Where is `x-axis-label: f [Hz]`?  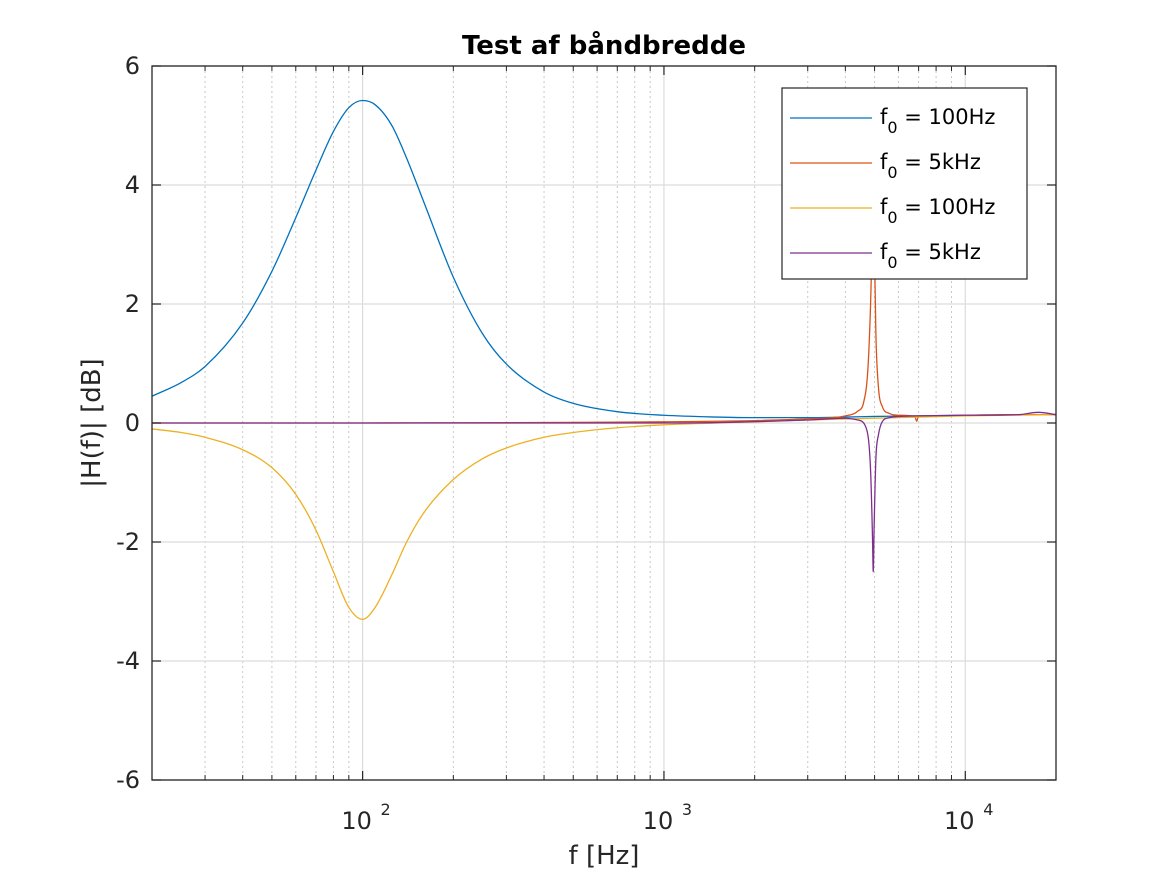
x-axis-label: f [Hz] is located at coordinates (604, 856).